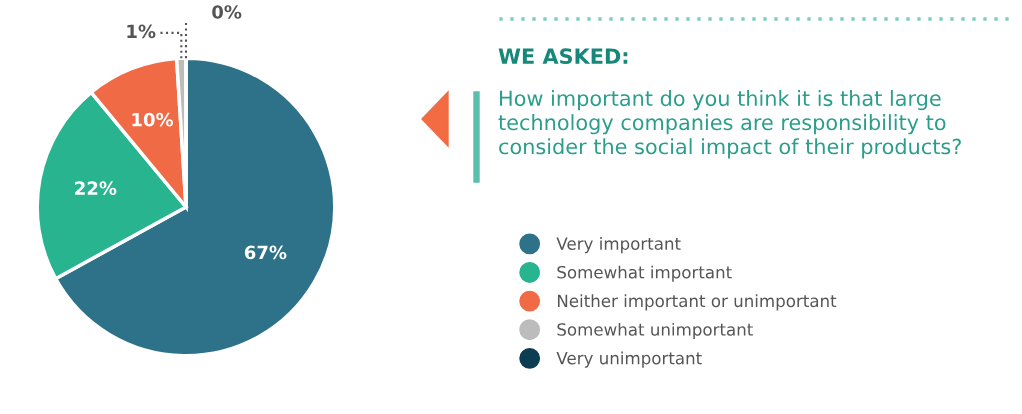 This screenshot has height=414, width=1022. What do you see at coordinates (618, 245) in the screenshot?
I see `legend-label: Very important` at bounding box center [618, 245].